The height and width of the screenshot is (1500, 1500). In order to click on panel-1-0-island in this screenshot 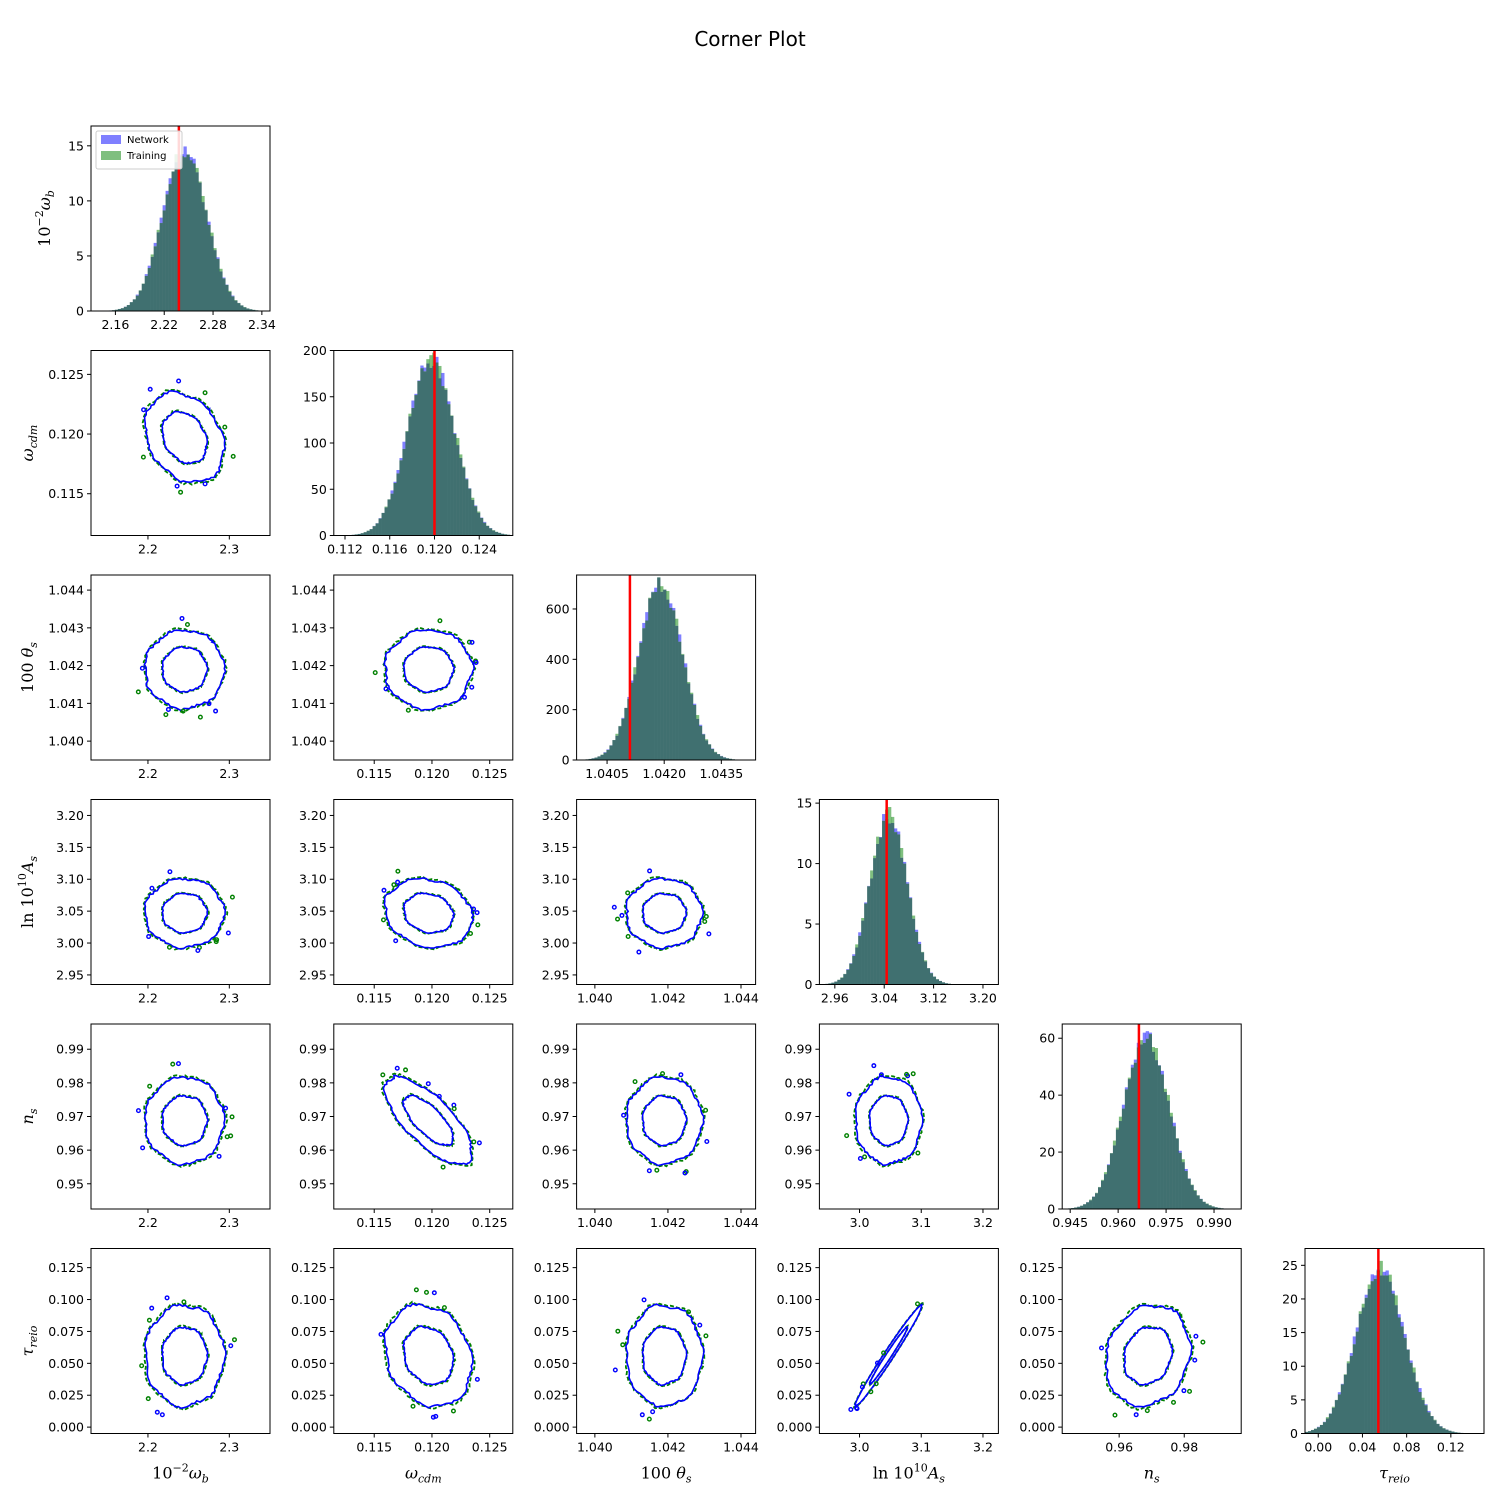, I will do `click(177, 486)`.